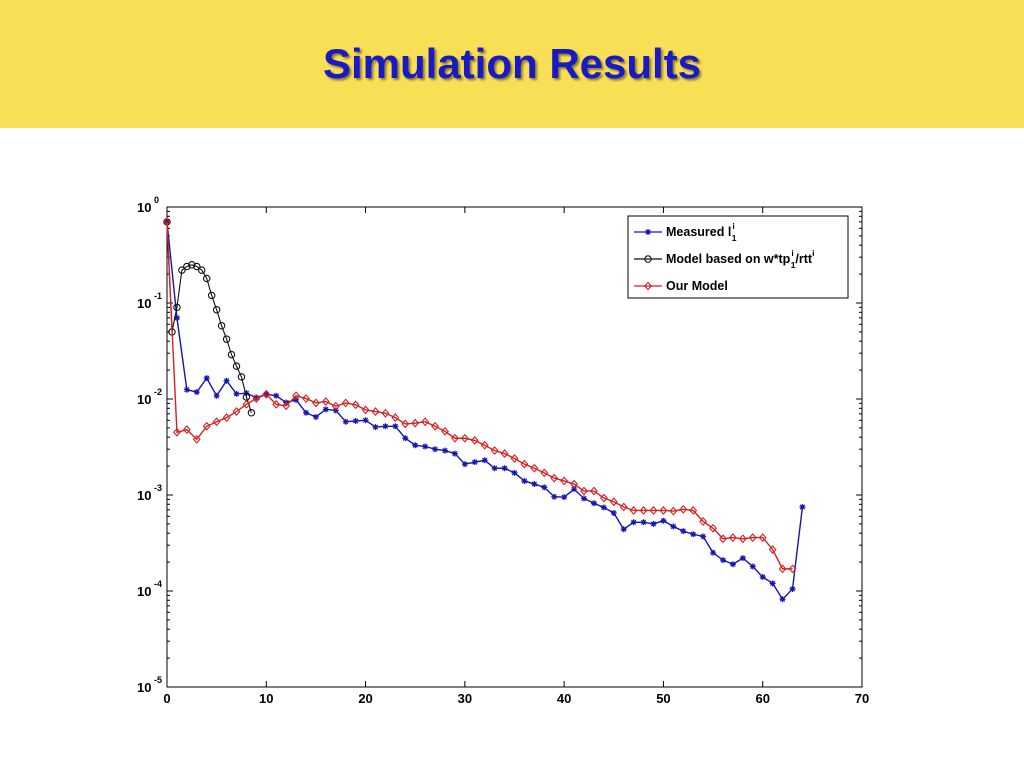 The height and width of the screenshot is (768, 1024). Describe the element at coordinates (663, 698) in the screenshot. I see `x-tick-label: 50` at that location.